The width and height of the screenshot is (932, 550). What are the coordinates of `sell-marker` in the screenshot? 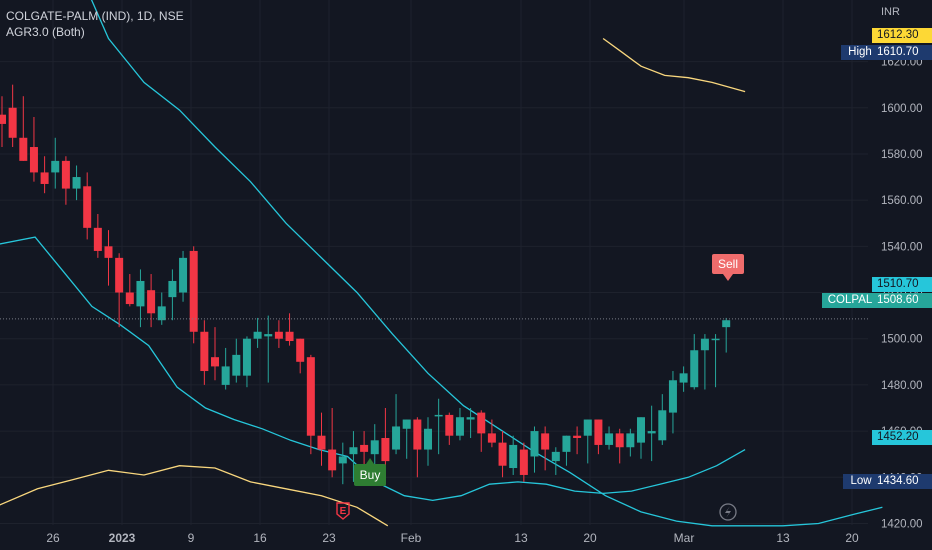 It's located at (728, 264).